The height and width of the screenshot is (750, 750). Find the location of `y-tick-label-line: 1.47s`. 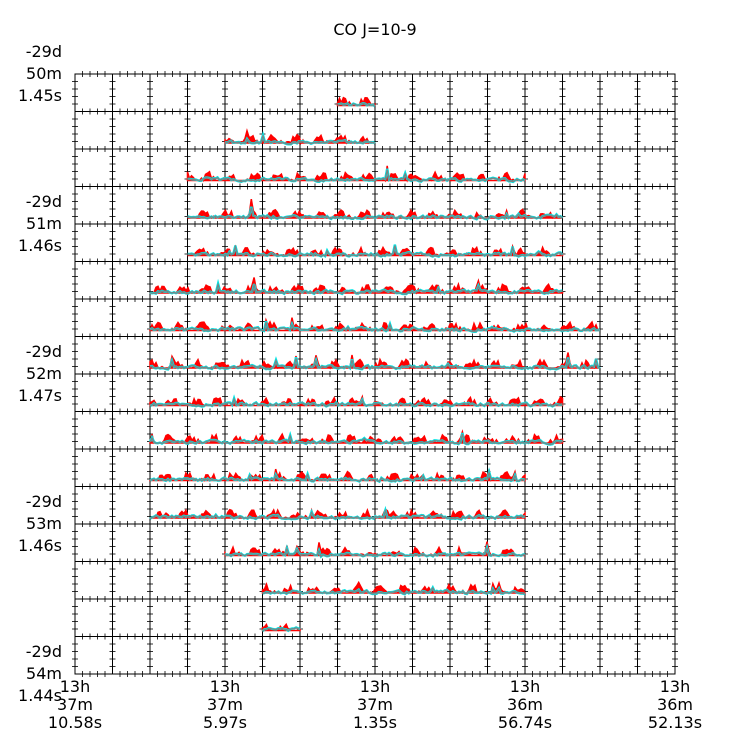

y-tick-label-line: 1.47s is located at coordinates (40, 395).